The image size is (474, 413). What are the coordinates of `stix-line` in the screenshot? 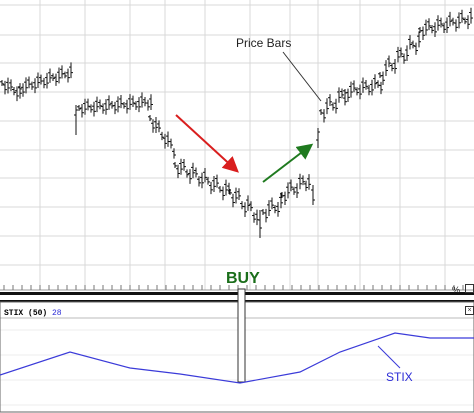 It's located at (237, 358).